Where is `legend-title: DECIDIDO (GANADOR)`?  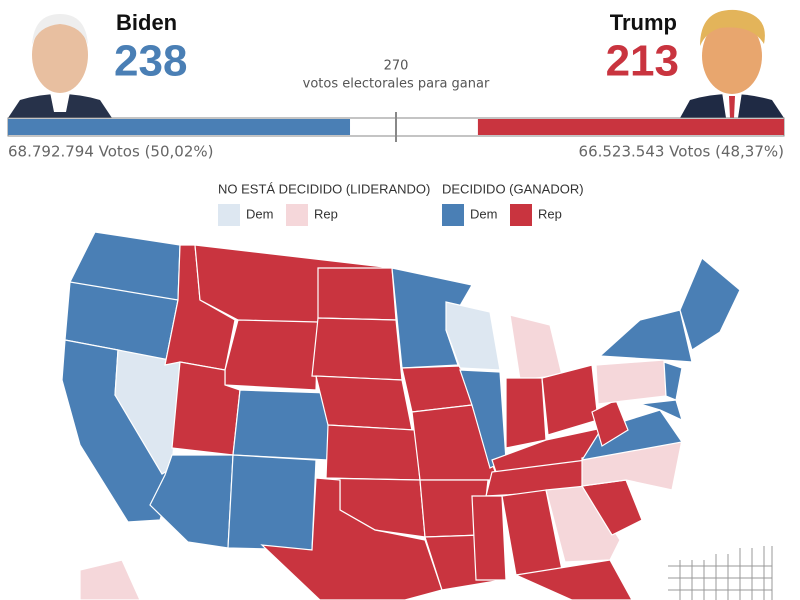
legend-title: DECIDIDO (GANADOR) is located at coordinates (513, 188).